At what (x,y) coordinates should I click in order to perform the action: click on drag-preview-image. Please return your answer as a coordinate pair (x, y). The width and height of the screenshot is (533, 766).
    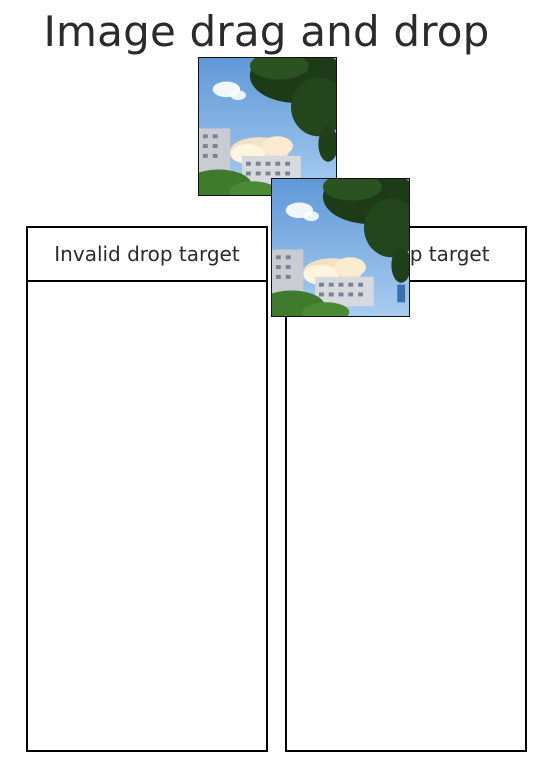
    Looking at the image, I should click on (340, 247).